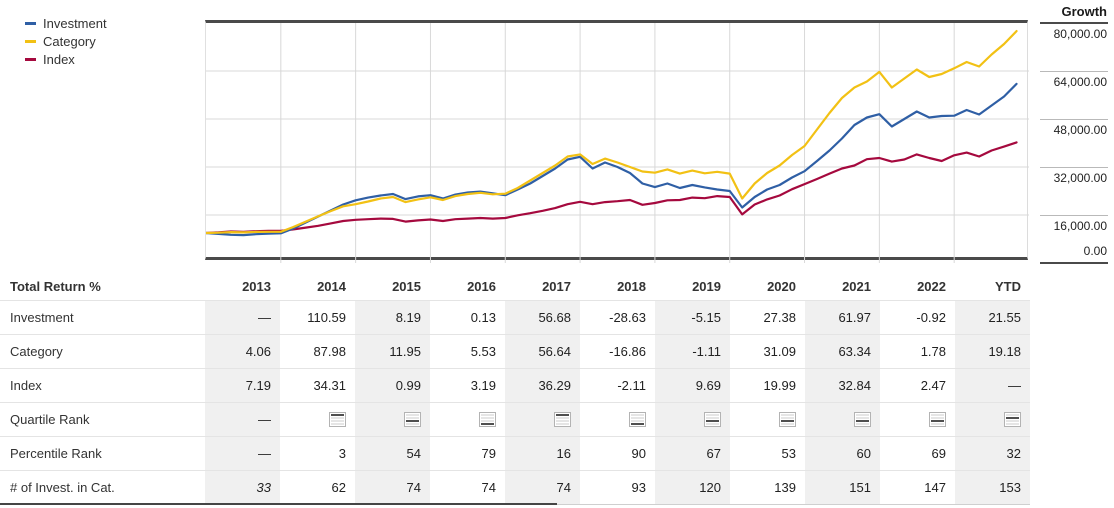  What do you see at coordinates (627, 351) in the screenshot?
I see `value-cell: -16.86` at bounding box center [627, 351].